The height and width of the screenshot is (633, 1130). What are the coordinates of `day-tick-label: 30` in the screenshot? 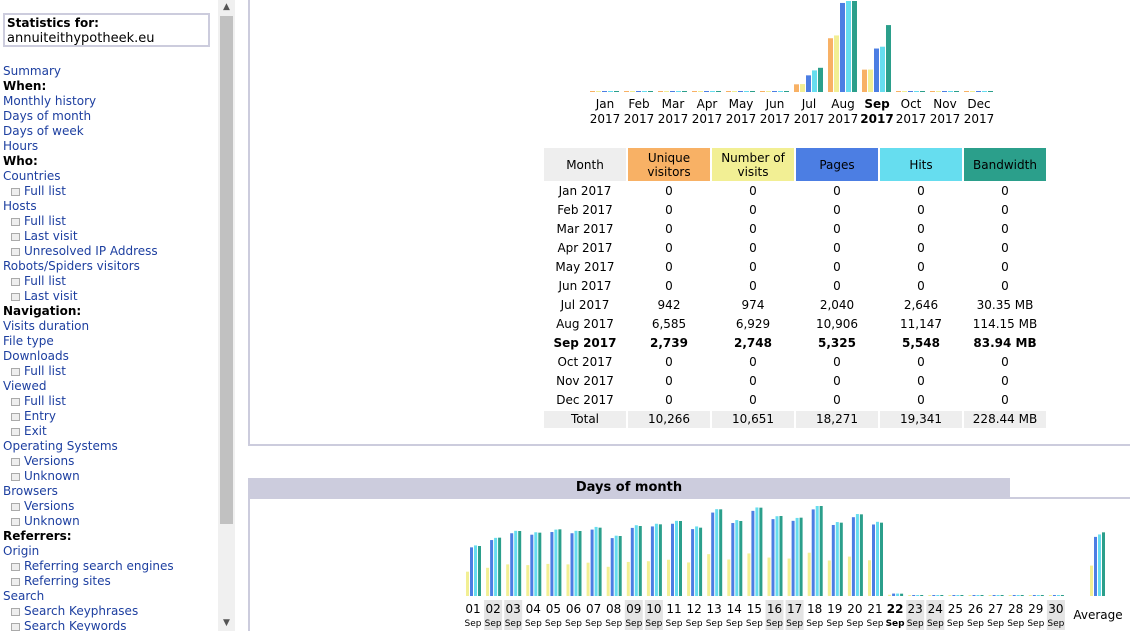 It's located at (1055, 609).